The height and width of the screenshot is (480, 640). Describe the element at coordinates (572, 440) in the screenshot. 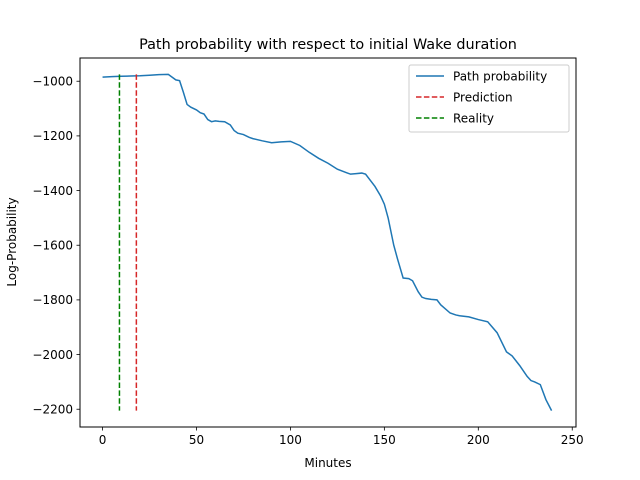

I see `x-tick-label: 250` at that location.